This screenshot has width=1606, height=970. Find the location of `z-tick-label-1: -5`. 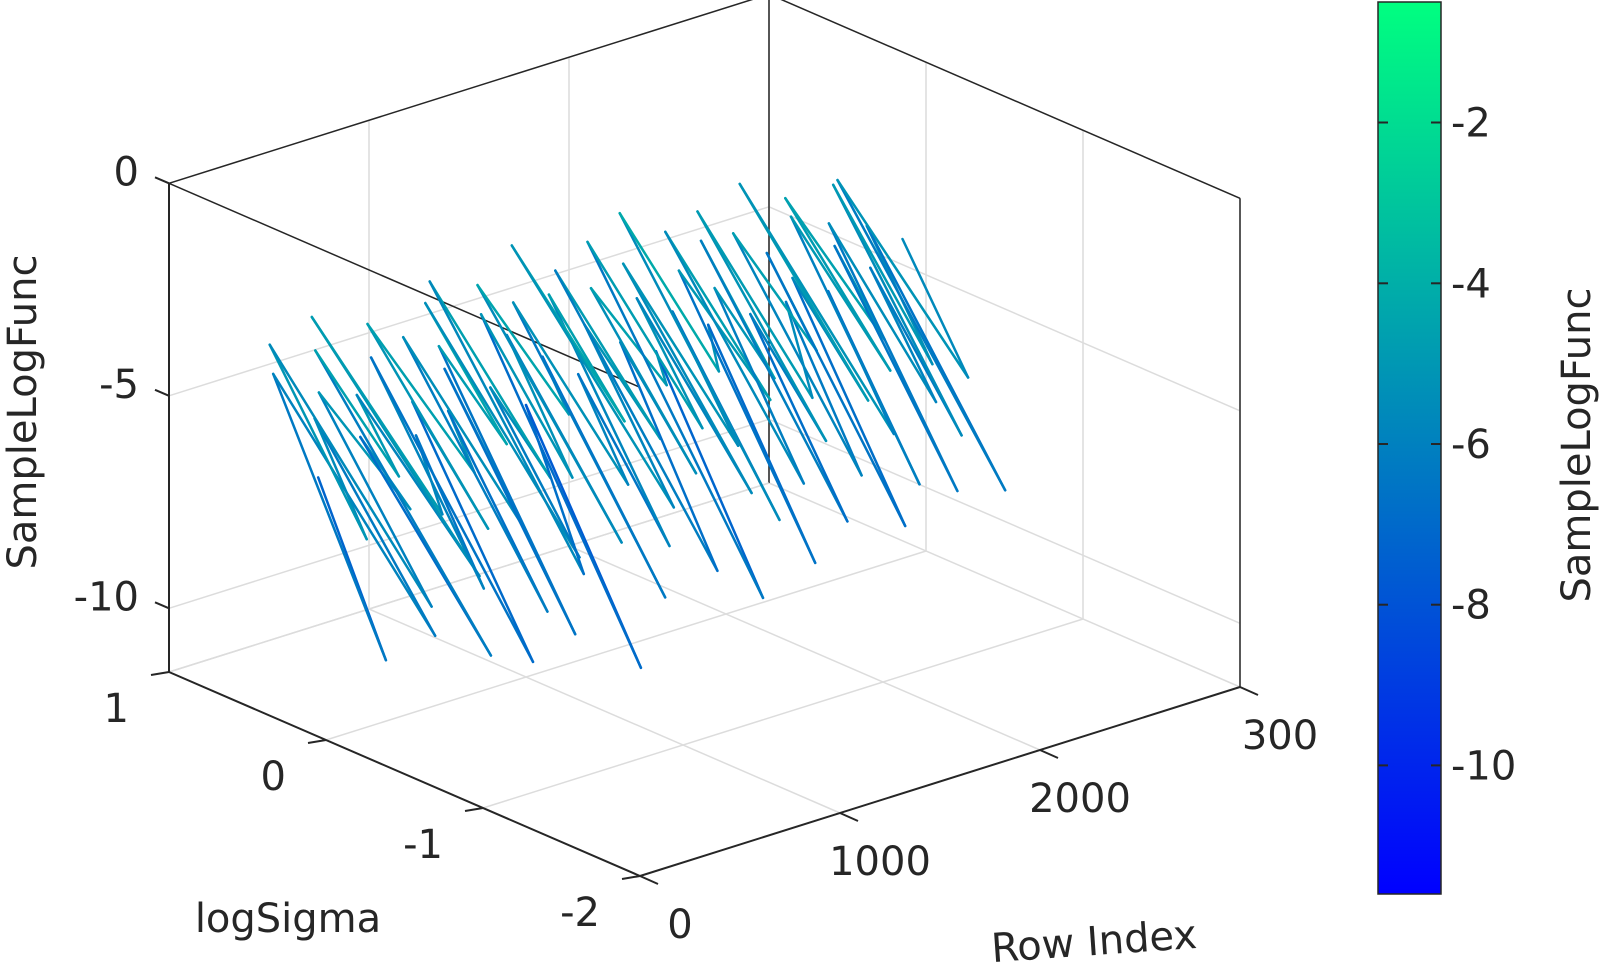

z-tick-label-1: -5 is located at coordinates (119, 385).